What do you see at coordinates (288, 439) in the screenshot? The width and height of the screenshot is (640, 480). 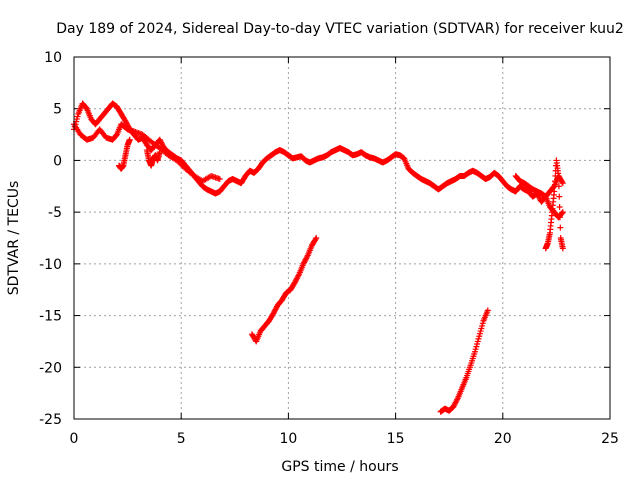 I see `x-tick-label: 10` at bounding box center [288, 439].